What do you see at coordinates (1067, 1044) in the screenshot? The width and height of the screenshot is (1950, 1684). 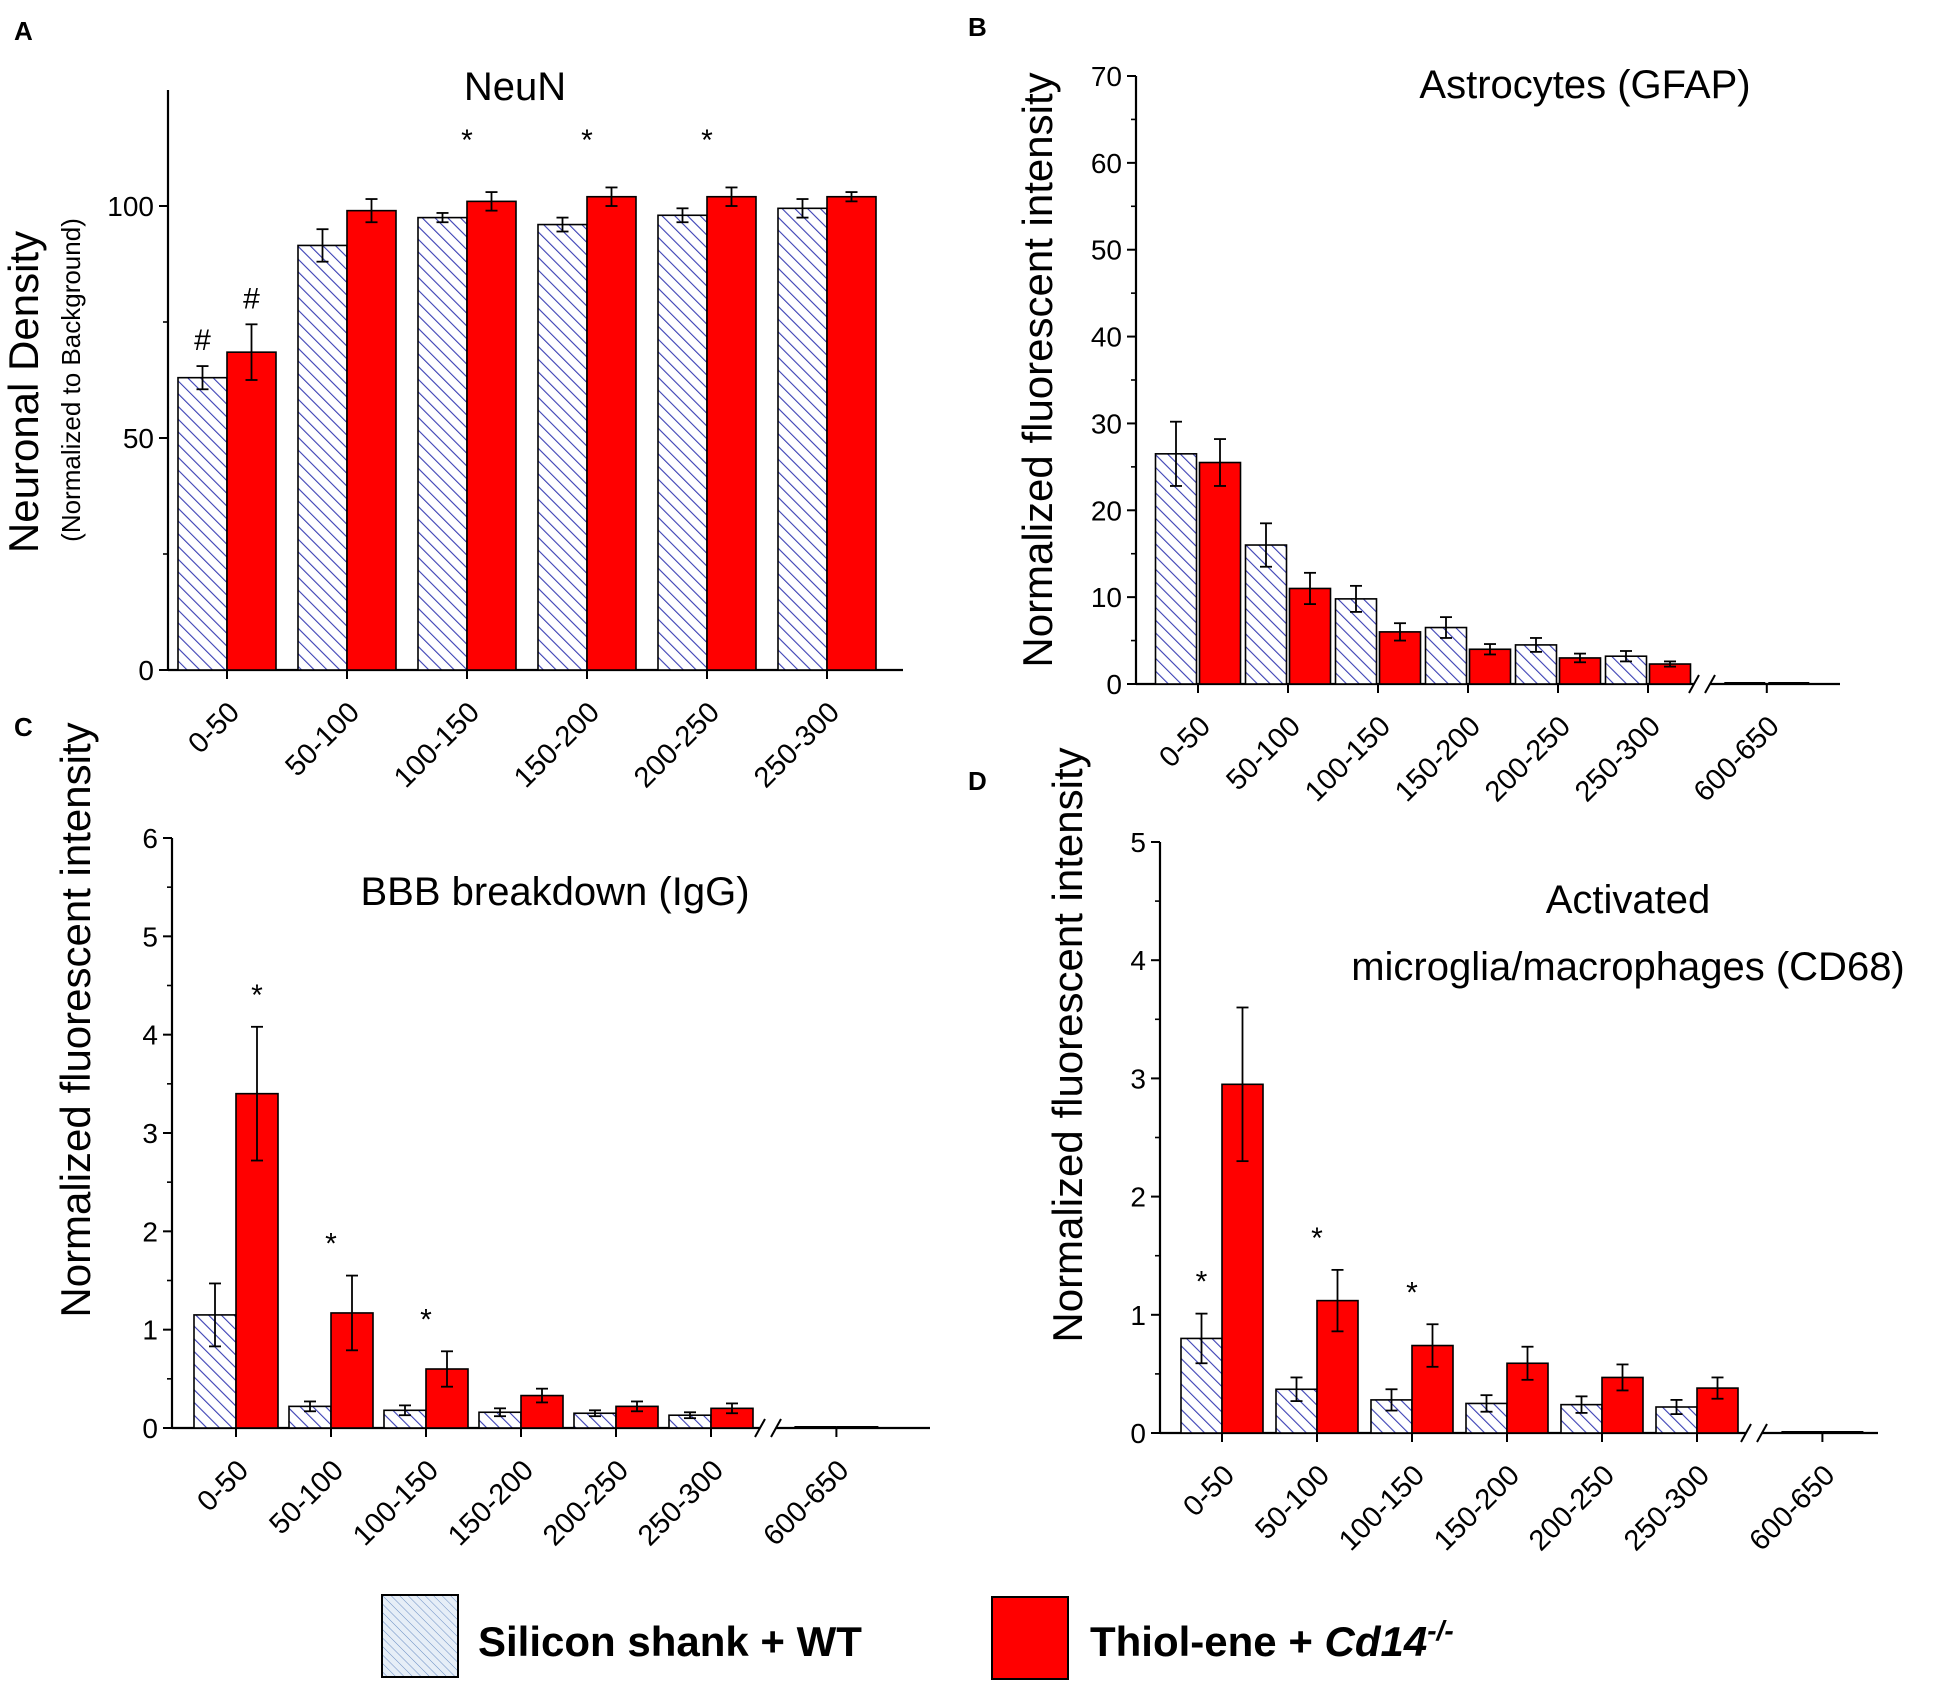 I see `panel-d-ylabel: Normalized fluorescent intensity` at bounding box center [1067, 1044].